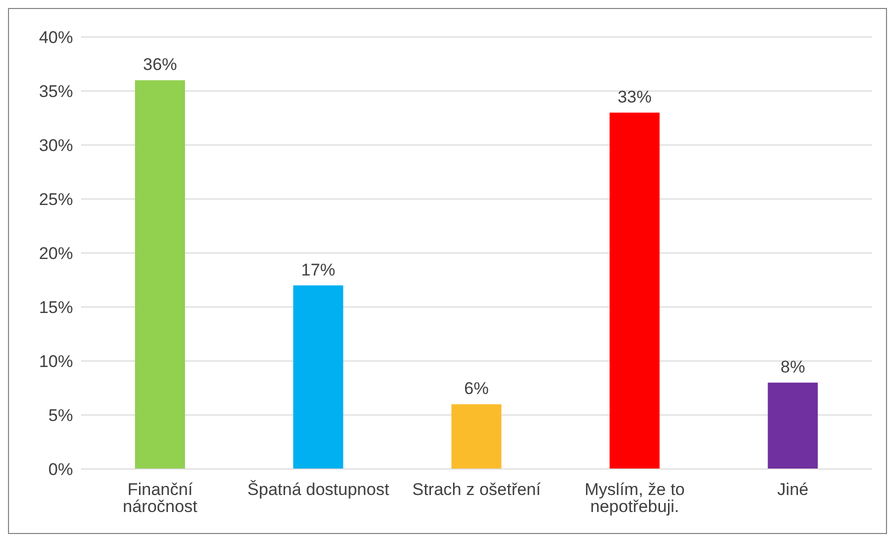  I want to click on y-tick-label: 15%, so click(55, 308).